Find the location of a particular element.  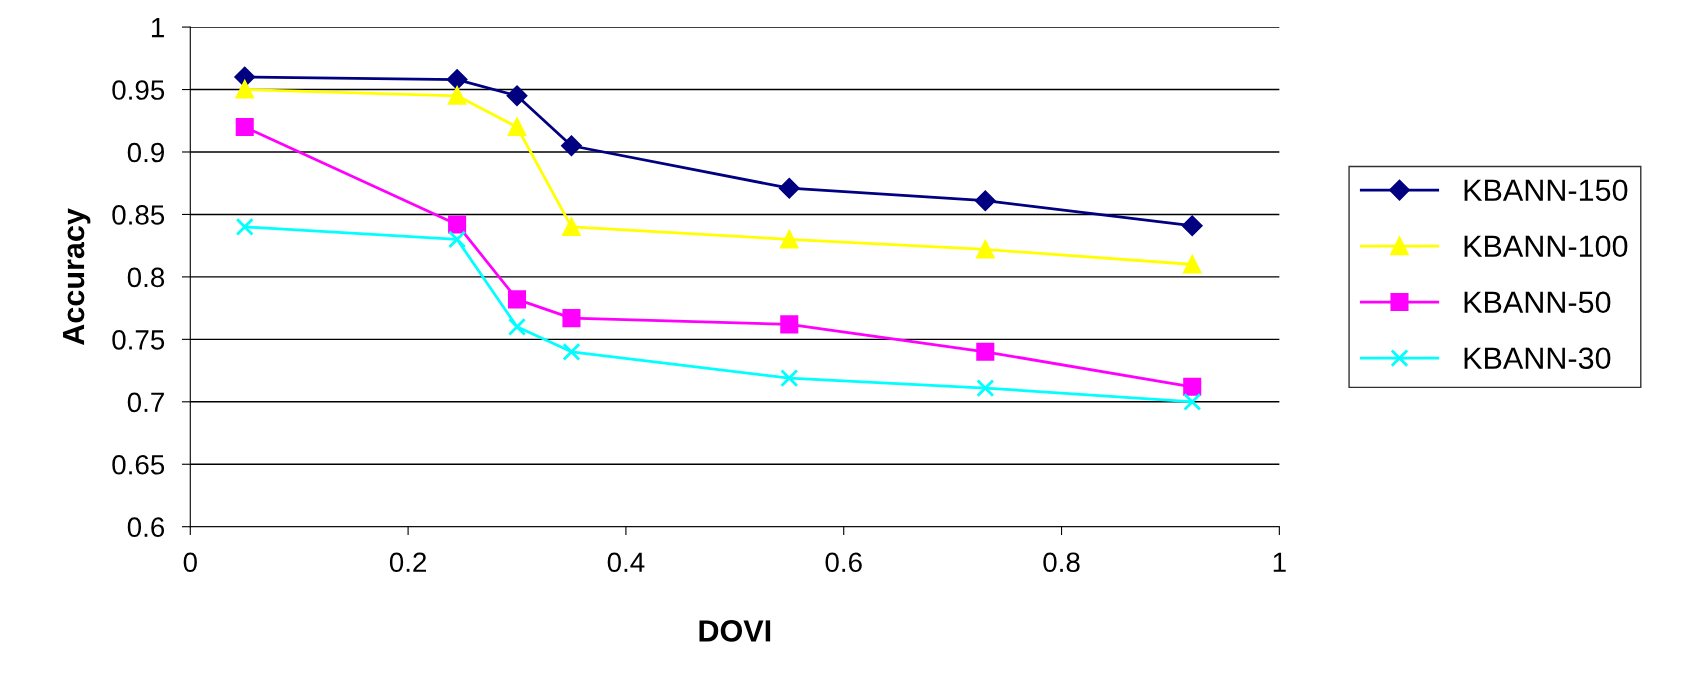

y-tick-label: 0.7 is located at coordinates (145, 402).